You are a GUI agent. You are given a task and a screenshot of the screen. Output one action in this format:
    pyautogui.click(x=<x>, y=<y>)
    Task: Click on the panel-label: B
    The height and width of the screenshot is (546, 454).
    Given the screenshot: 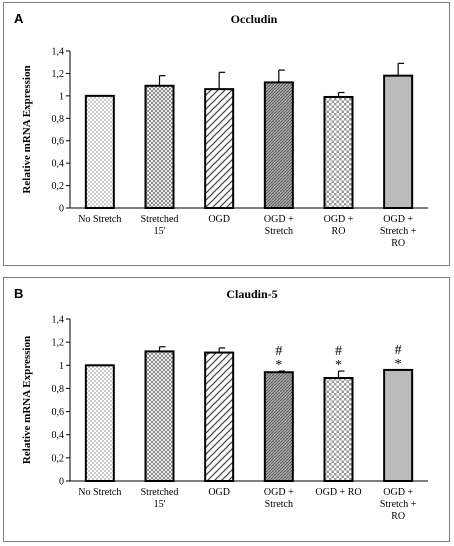 What is the action you would take?
    pyautogui.click(x=18, y=293)
    